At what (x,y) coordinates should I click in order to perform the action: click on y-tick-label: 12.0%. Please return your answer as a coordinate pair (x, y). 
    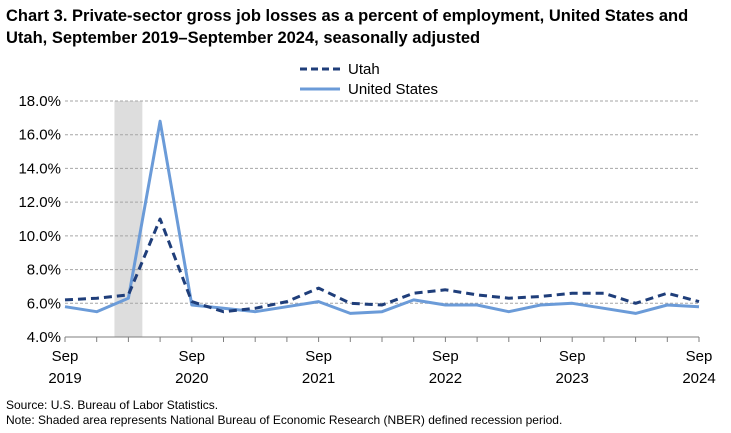
    Looking at the image, I should click on (39, 202).